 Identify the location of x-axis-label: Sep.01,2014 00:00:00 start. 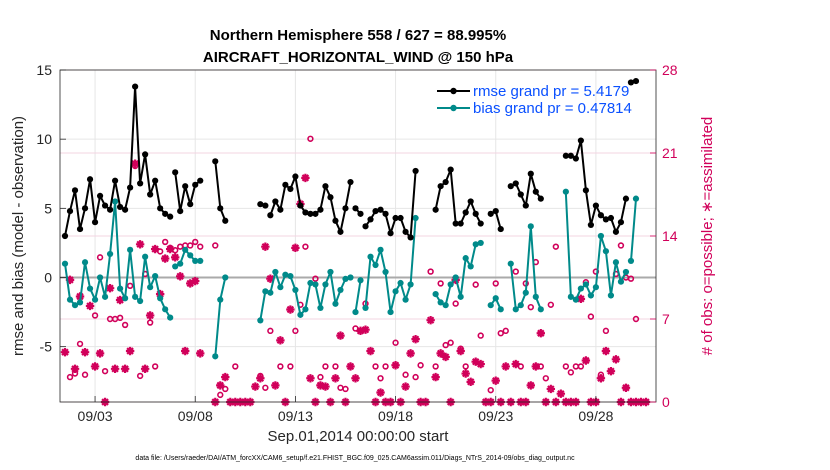
(359, 436).